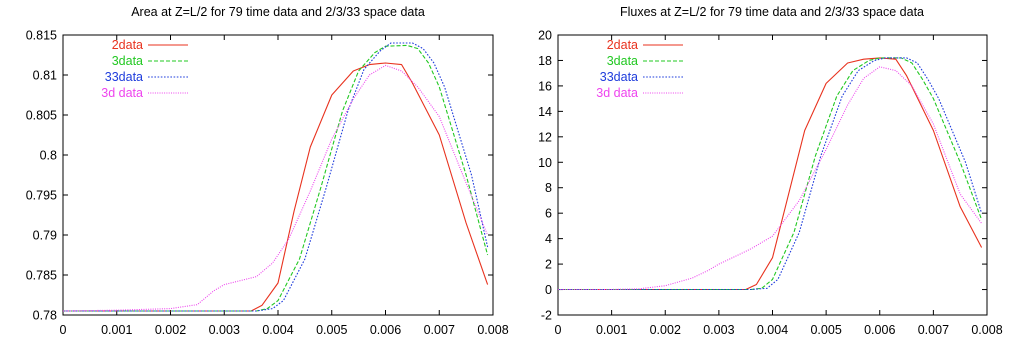 The image size is (1012, 344). Describe the element at coordinates (545, 137) in the screenshot. I see `y-tick-label: 12` at that location.